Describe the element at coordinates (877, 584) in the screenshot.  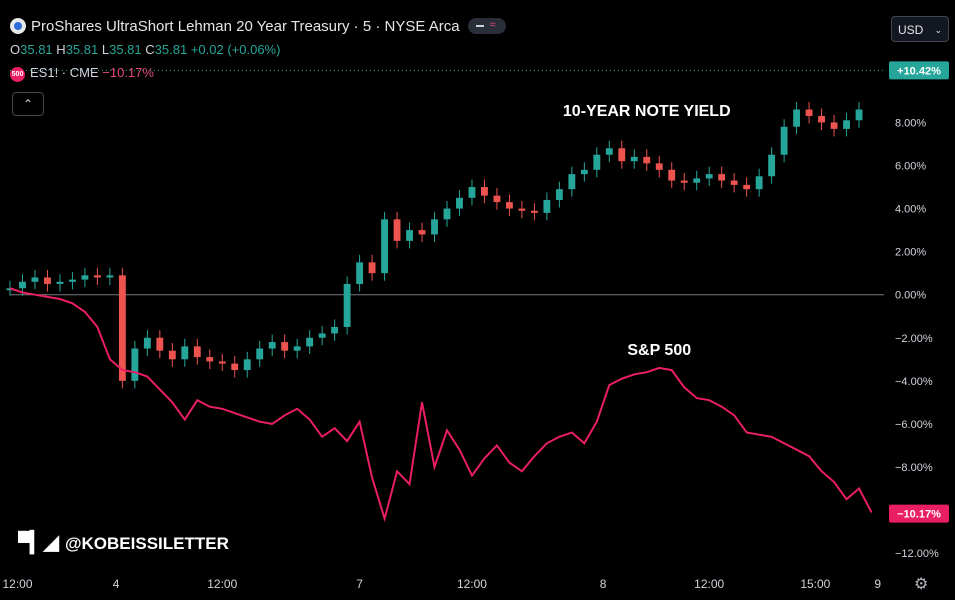
I see `x-tick-label: 9` at that location.